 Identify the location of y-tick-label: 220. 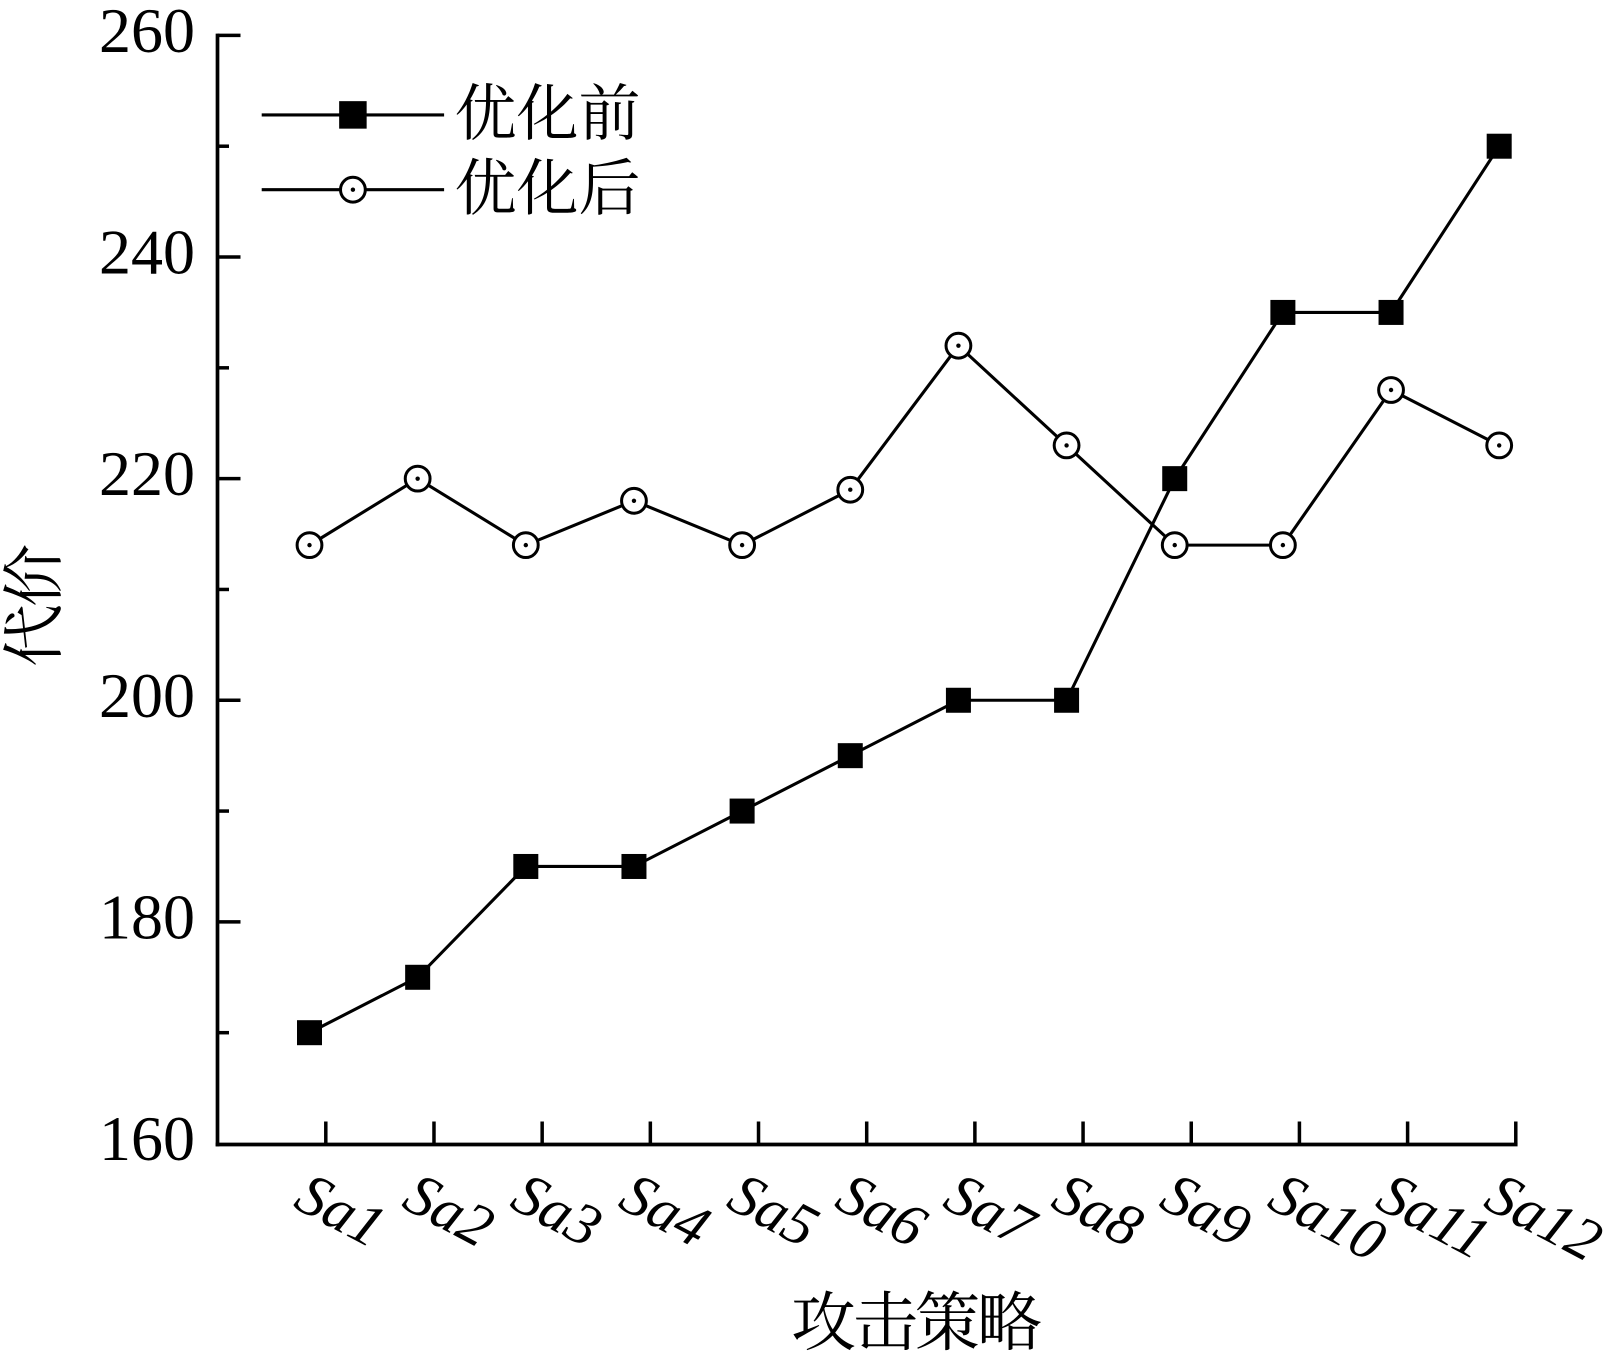
(147, 473).